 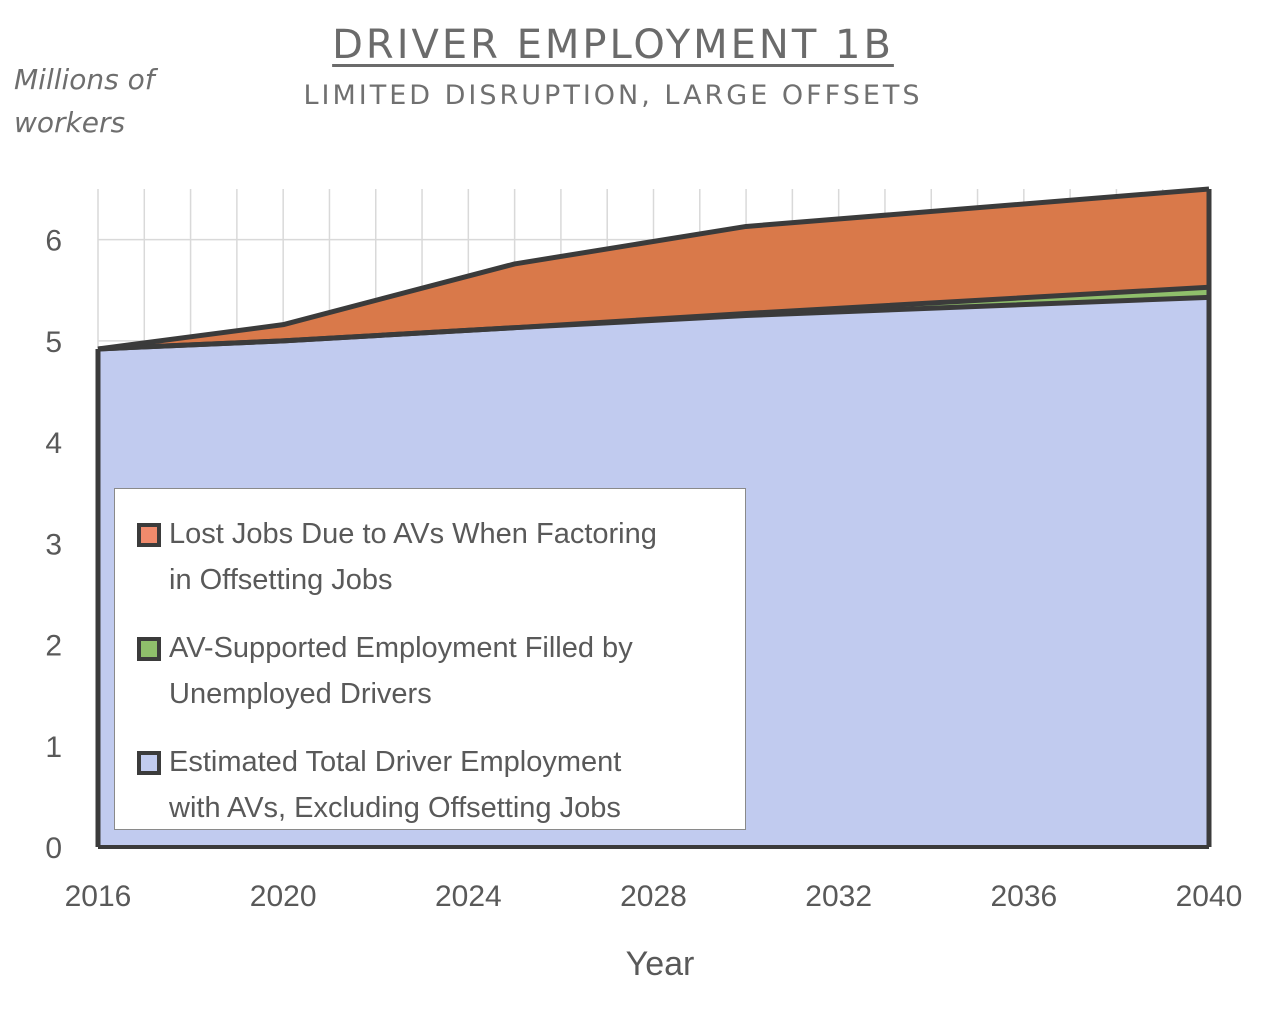 What do you see at coordinates (1023, 896) in the screenshot?
I see `x-tick-label: 2036` at bounding box center [1023, 896].